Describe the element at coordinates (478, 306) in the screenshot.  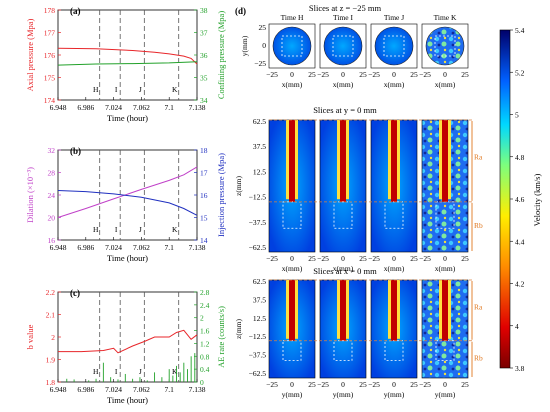
I see `ra-label: Ra` at that location.